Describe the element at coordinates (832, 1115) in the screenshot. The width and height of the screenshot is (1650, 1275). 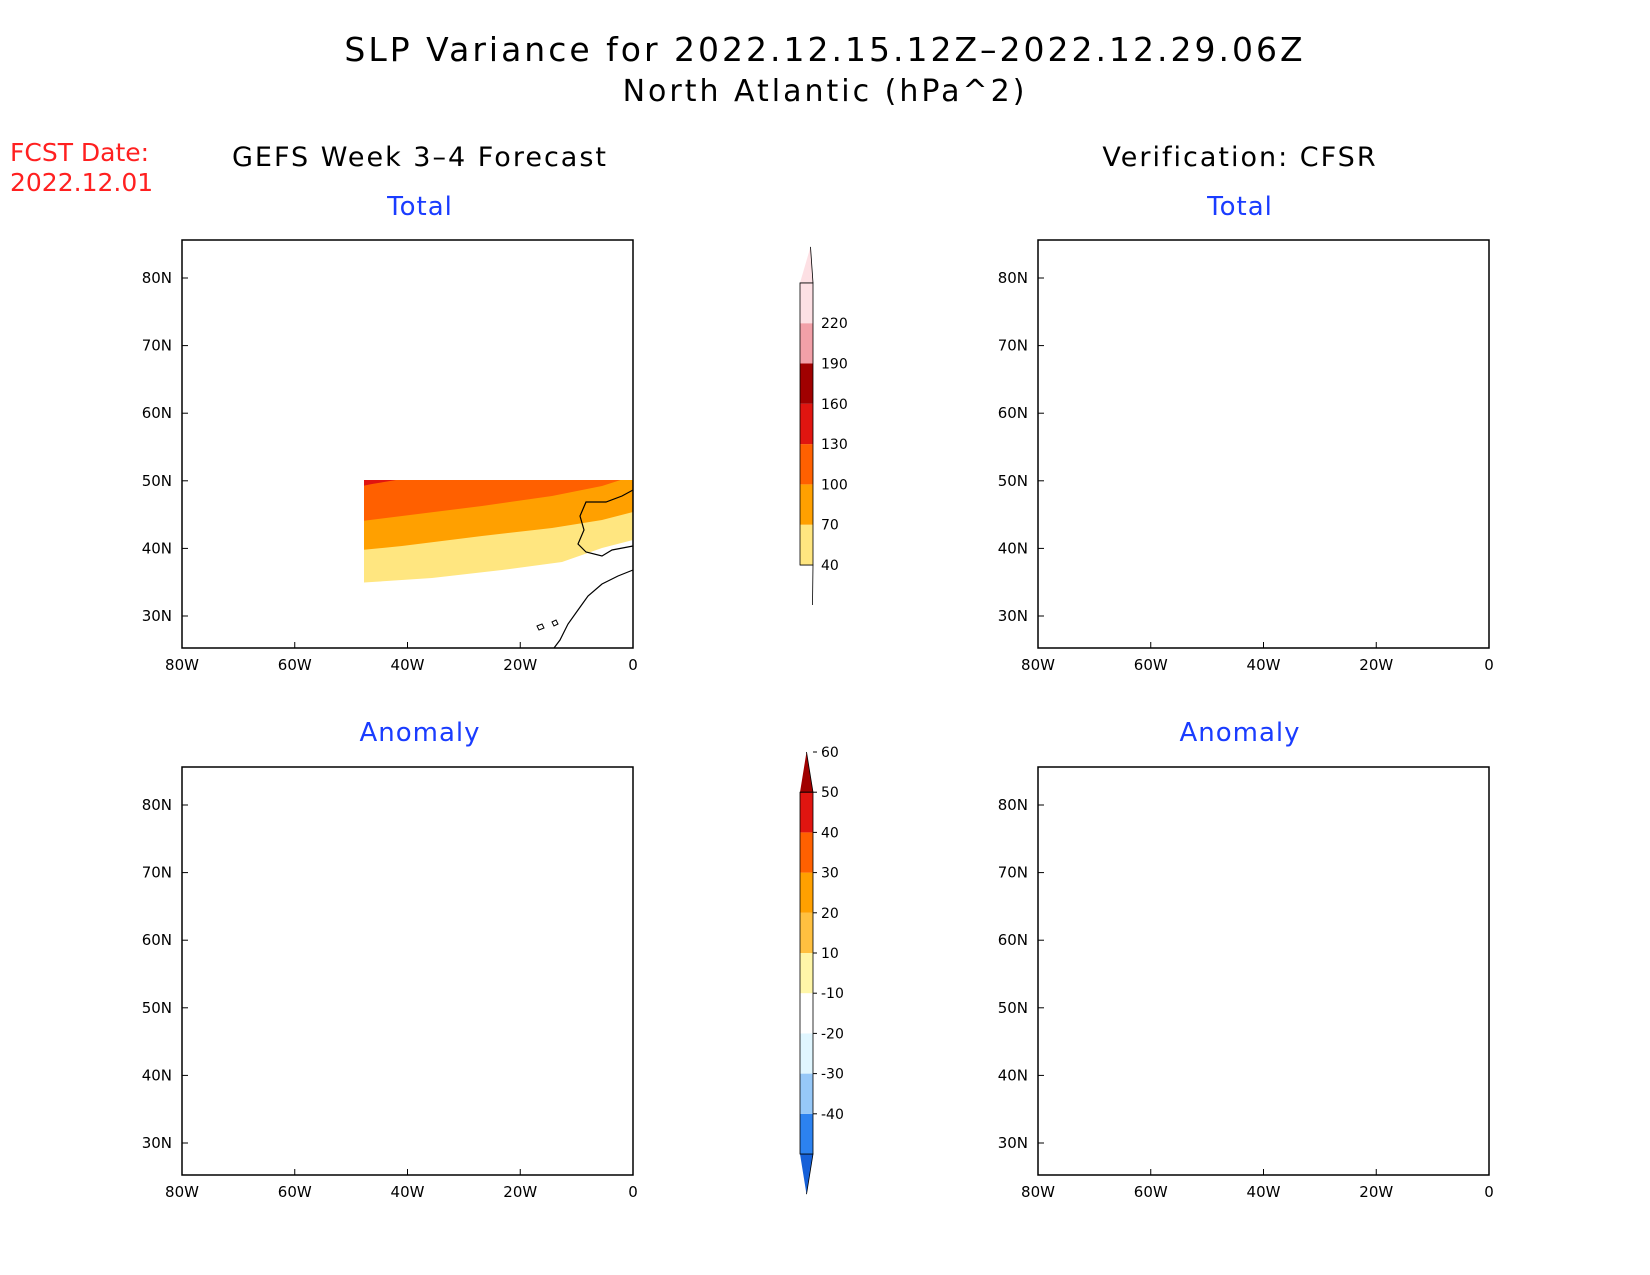
I see `colorbar-label: -40` at that location.